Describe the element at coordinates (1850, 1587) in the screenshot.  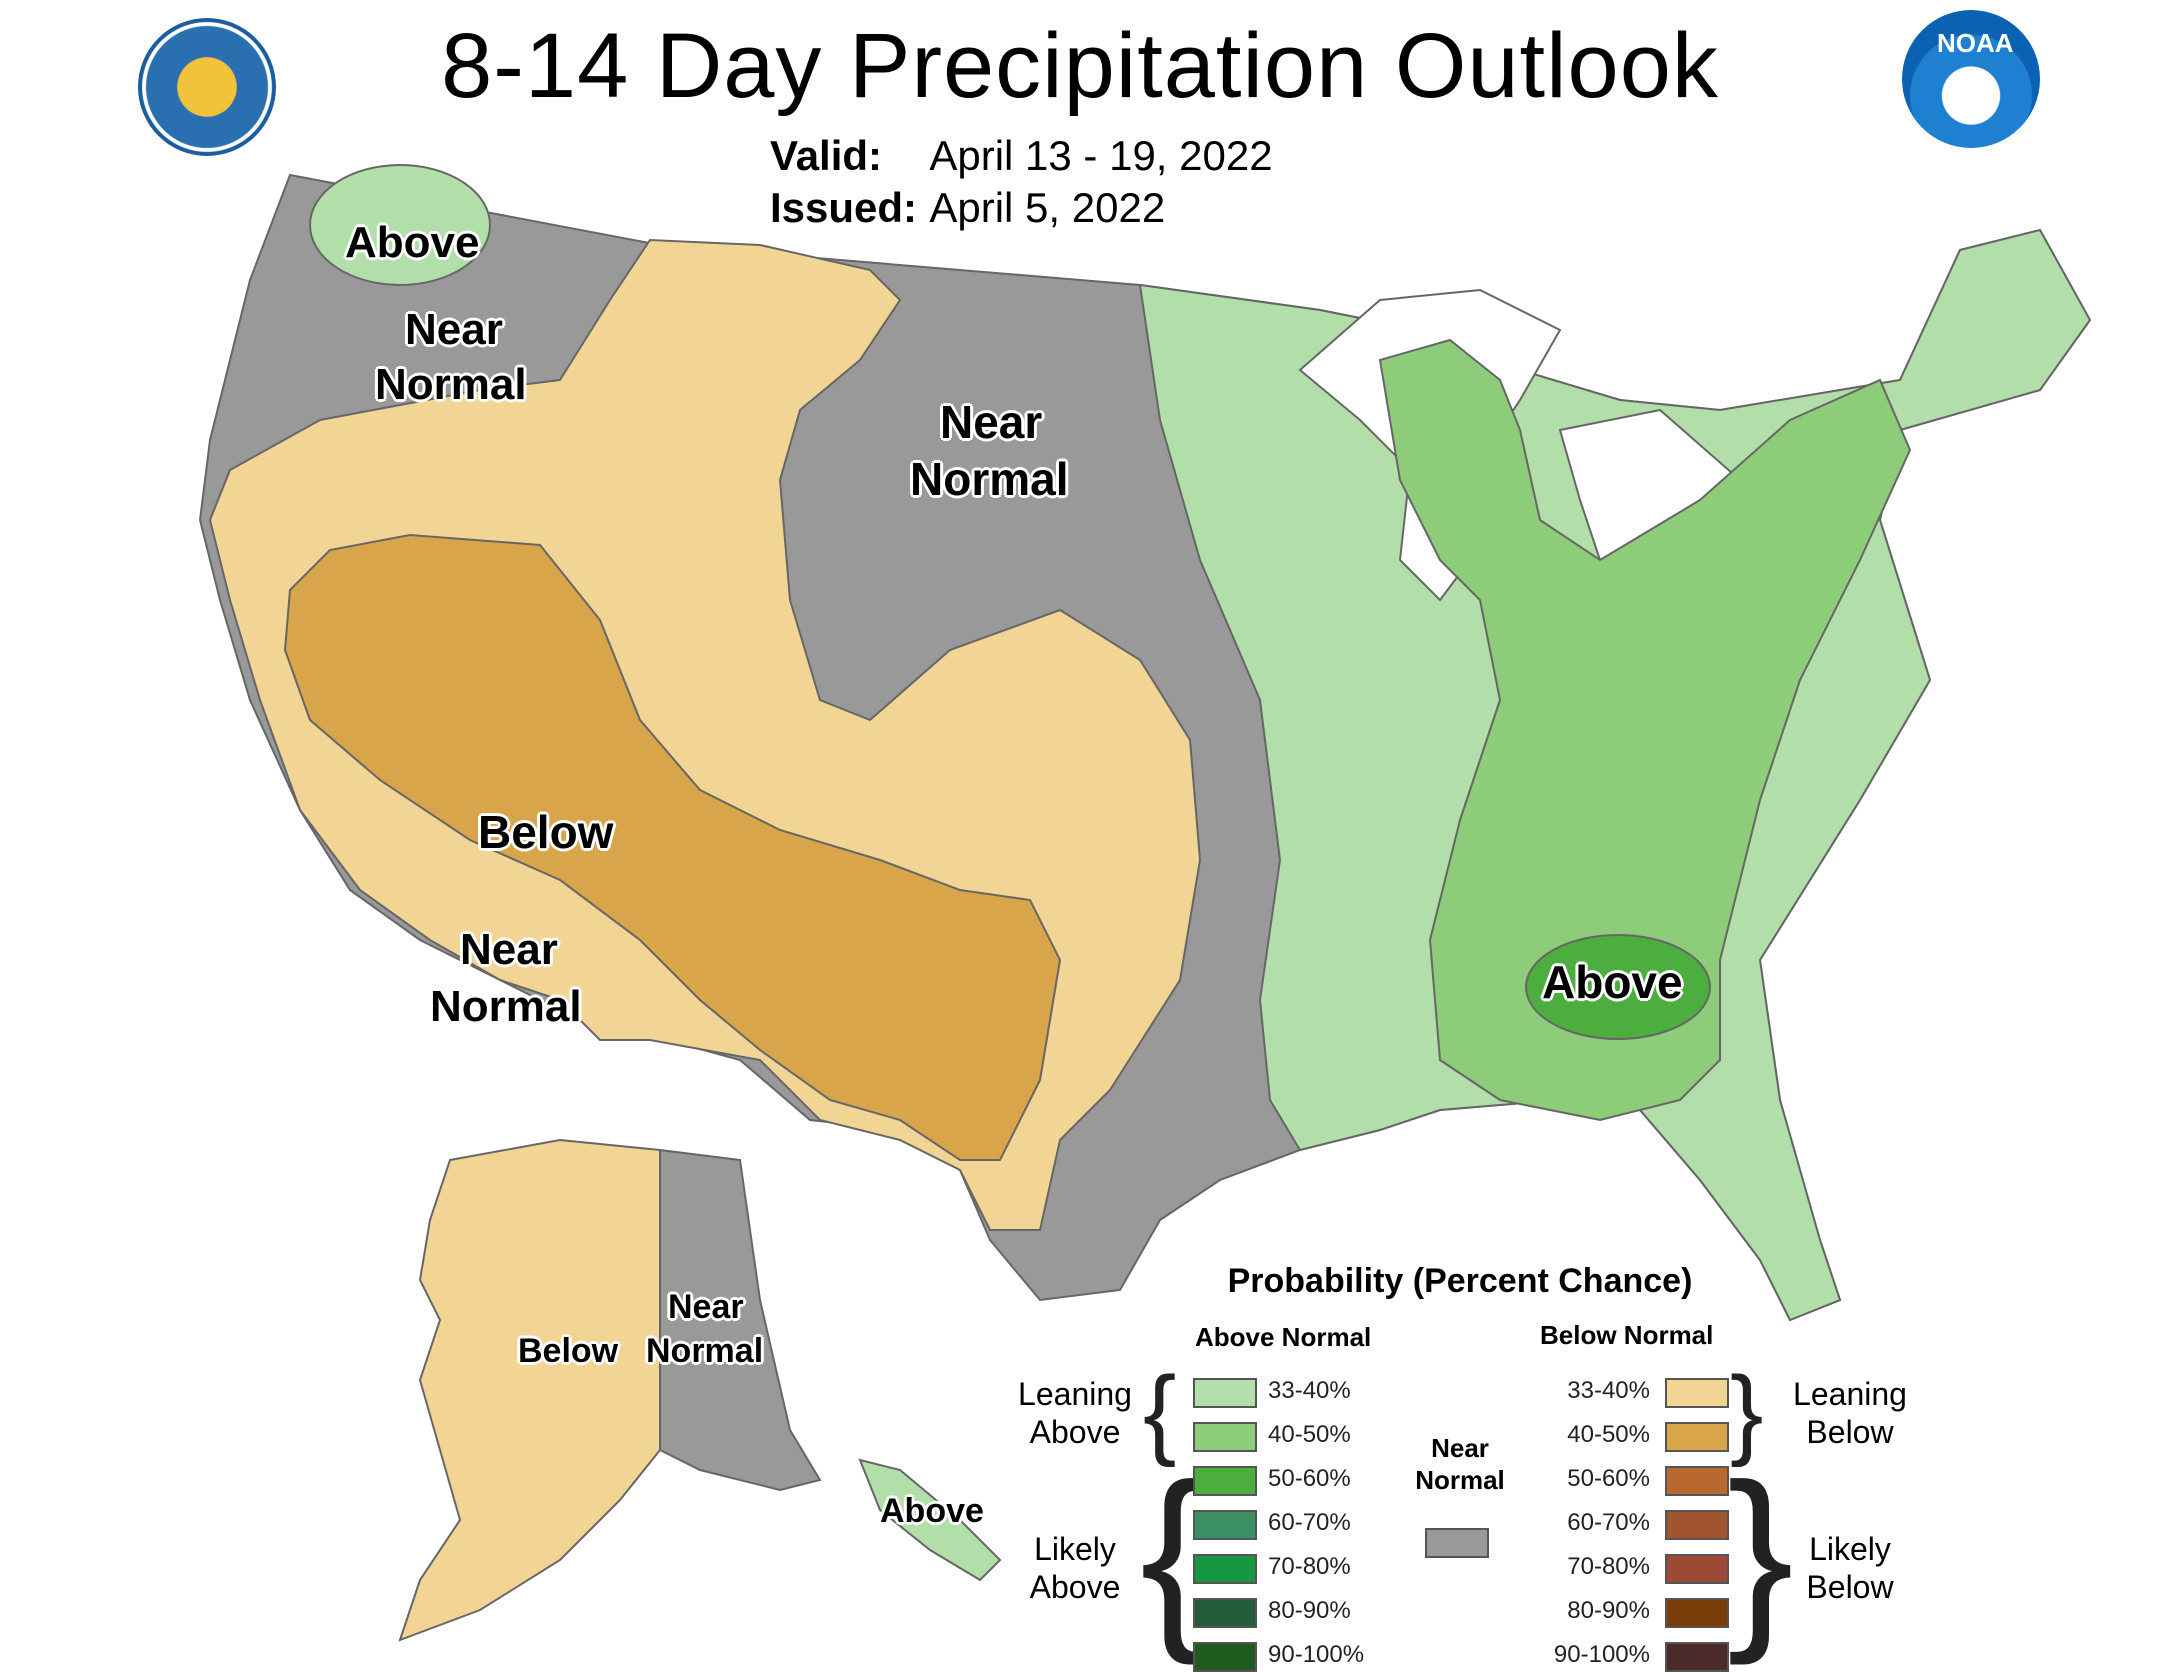
I see `likely-below-line-2: Below` at that location.